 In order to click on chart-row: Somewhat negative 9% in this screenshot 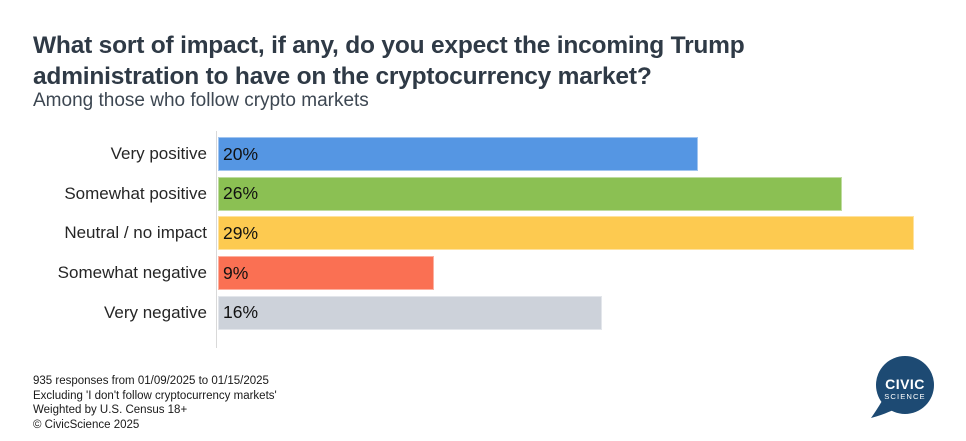, I will do `click(483, 273)`.